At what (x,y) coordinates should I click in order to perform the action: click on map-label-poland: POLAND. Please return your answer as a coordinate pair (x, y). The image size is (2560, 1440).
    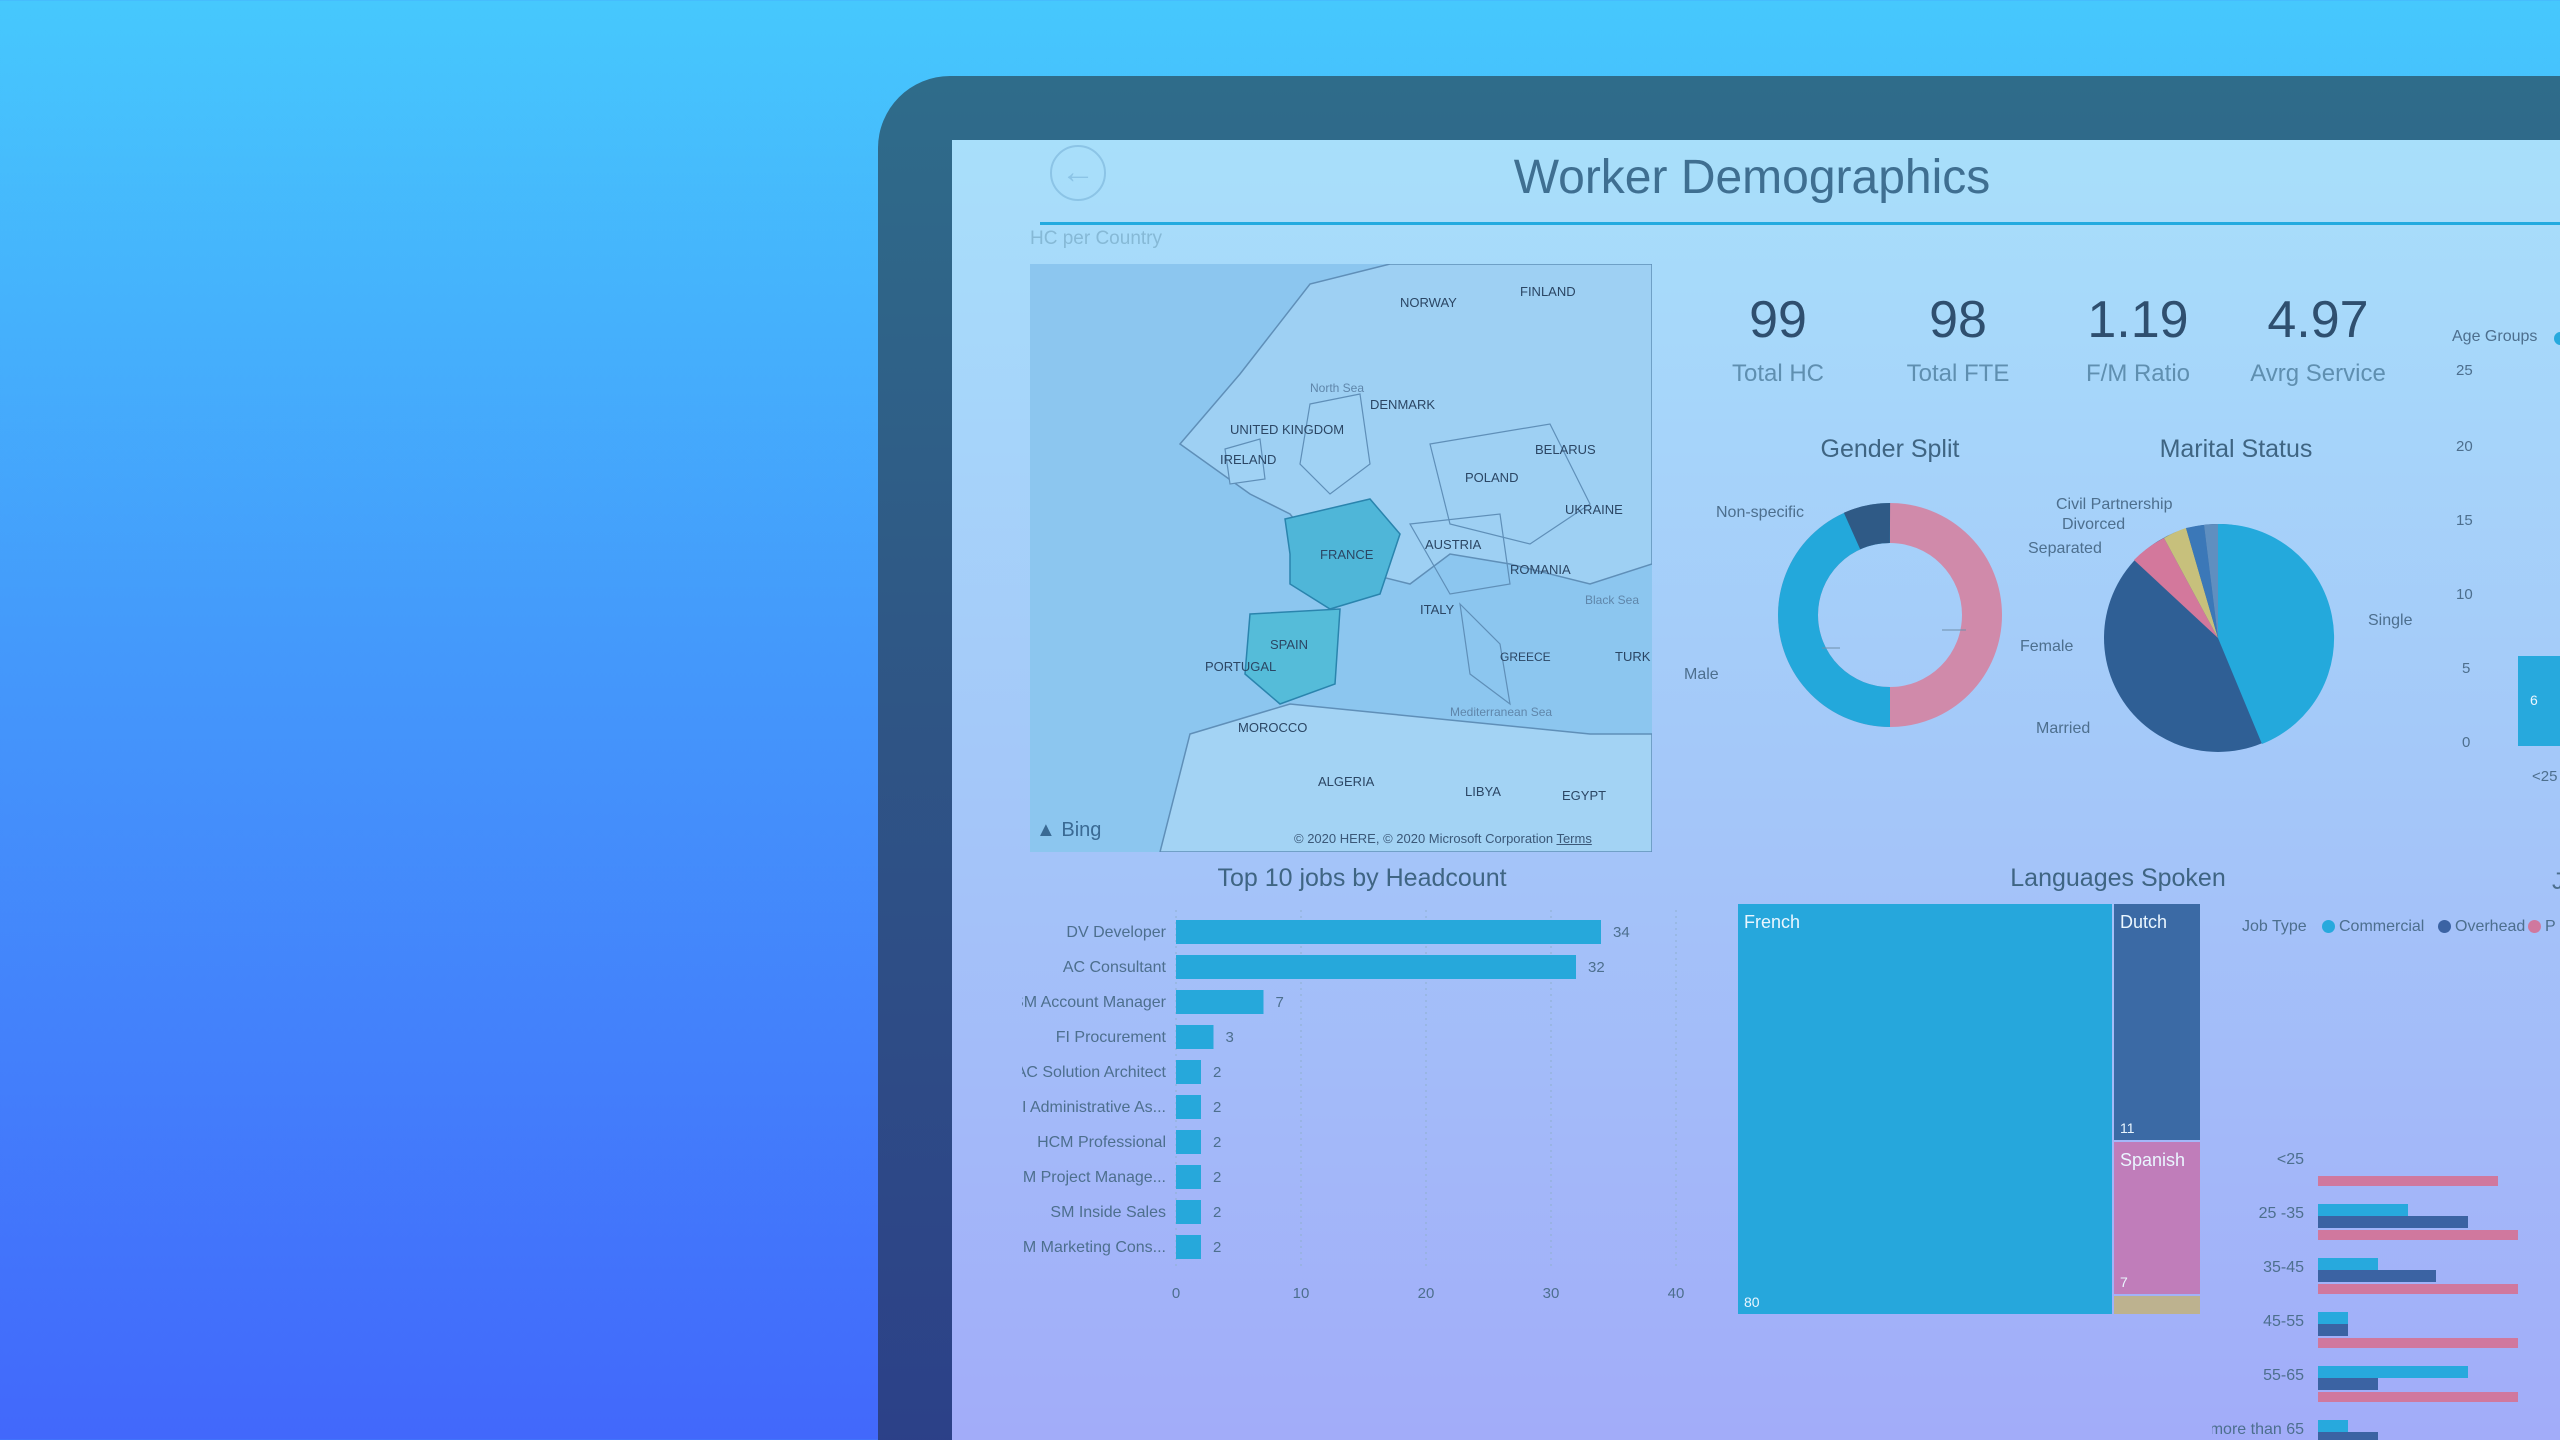
    Looking at the image, I should click on (1491, 477).